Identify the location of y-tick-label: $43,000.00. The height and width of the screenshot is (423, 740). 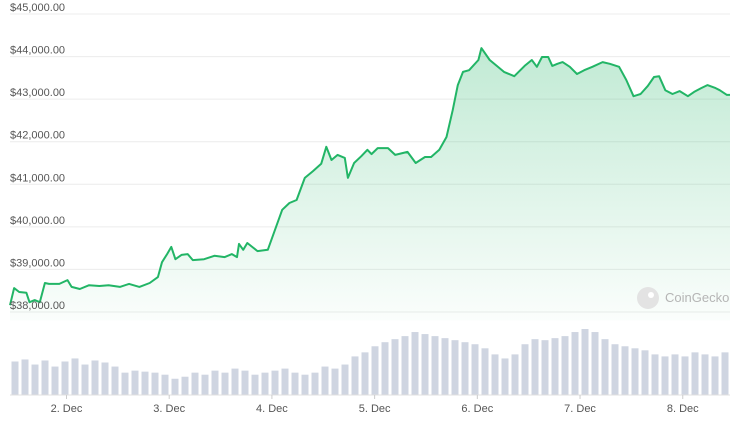
(37, 93).